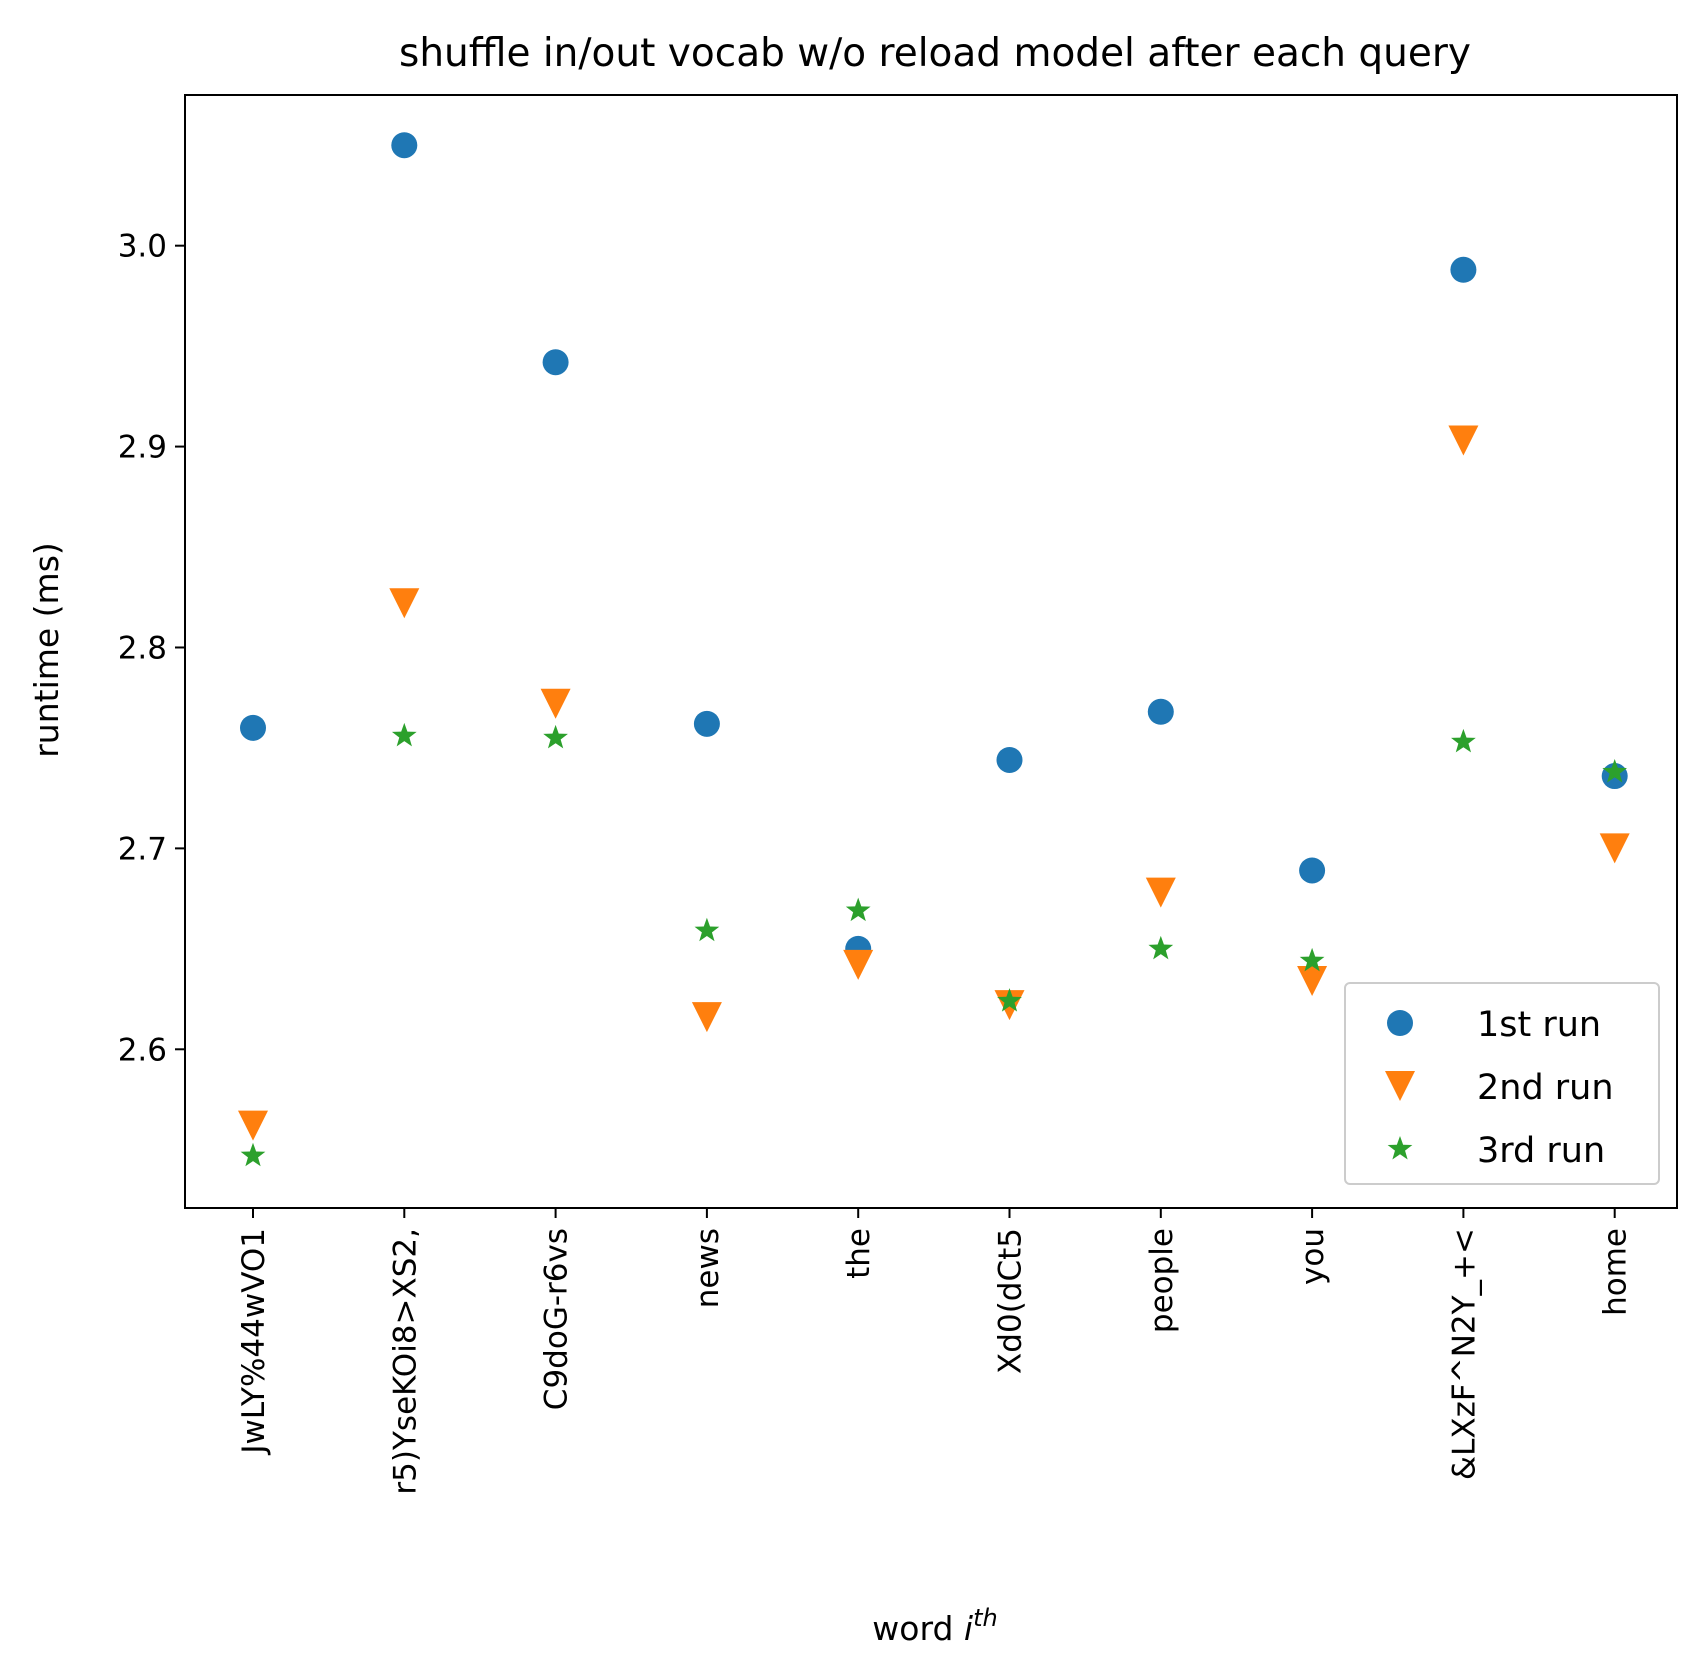 Image resolution: width=1702 pixels, height=1679 pixels. I want to click on x-tick-label: you, so click(1313, 1256).